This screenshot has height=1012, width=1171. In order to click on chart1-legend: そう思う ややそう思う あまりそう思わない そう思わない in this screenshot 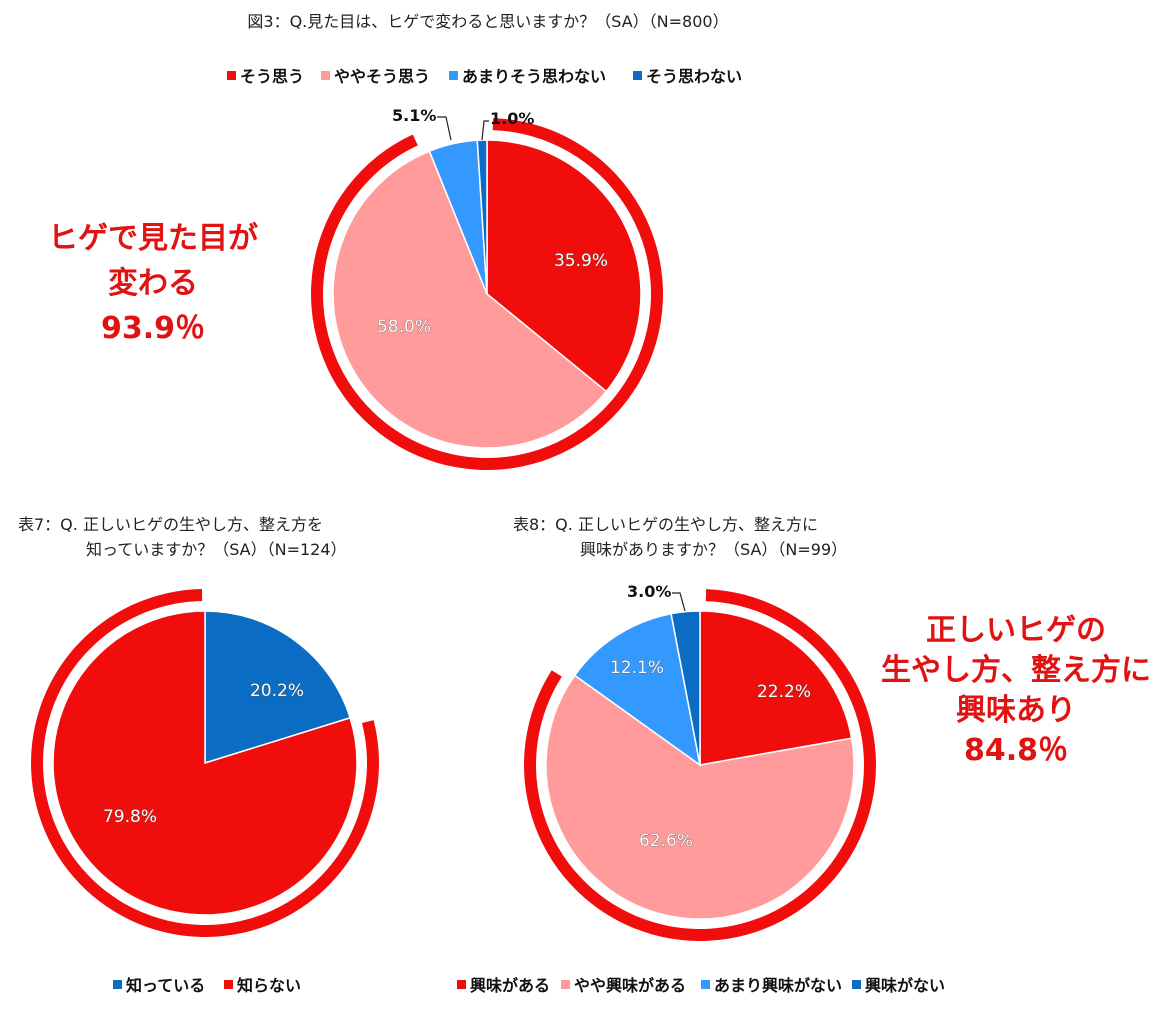, I will do `click(484, 76)`.